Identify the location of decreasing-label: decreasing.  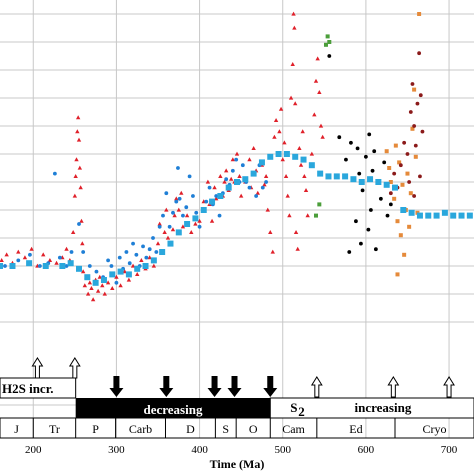
(172, 409).